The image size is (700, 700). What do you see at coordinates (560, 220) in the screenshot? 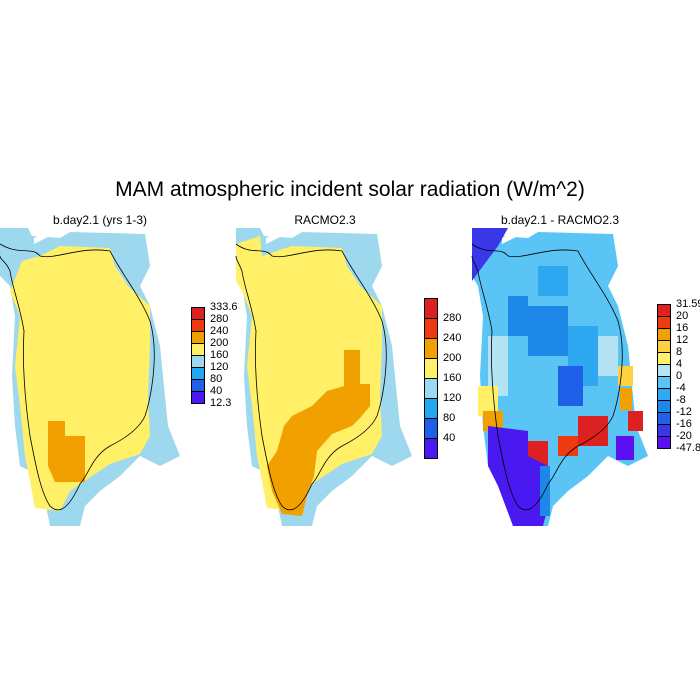
I see `panel-title-difference: b.day2.1 - RACMO2.3` at bounding box center [560, 220].